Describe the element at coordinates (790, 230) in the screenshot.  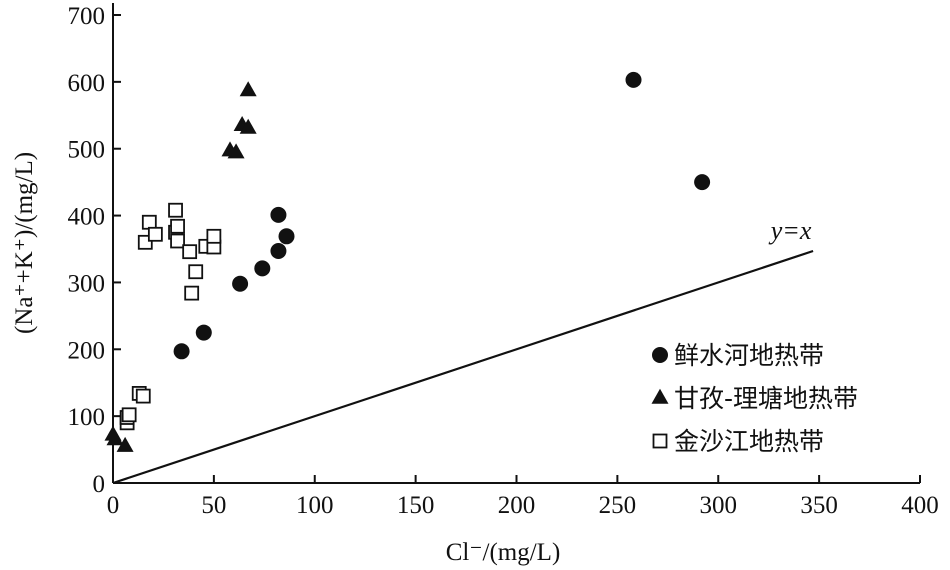
I see `reference-line-label: y=x` at that location.